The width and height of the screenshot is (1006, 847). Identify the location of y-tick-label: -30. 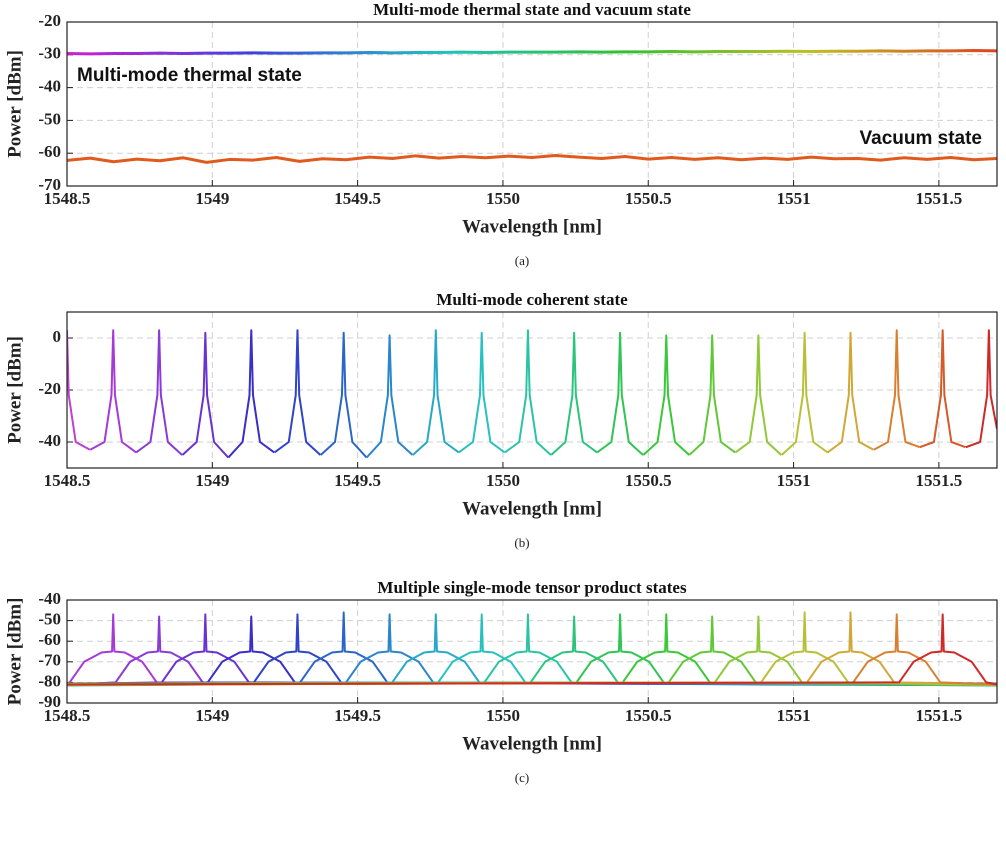
(49, 53).